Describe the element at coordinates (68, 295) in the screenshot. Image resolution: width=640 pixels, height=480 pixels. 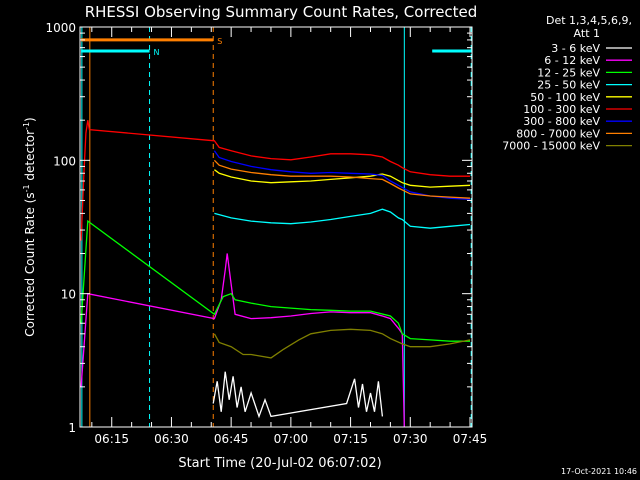
I see `y-tick-label: 10` at that location.